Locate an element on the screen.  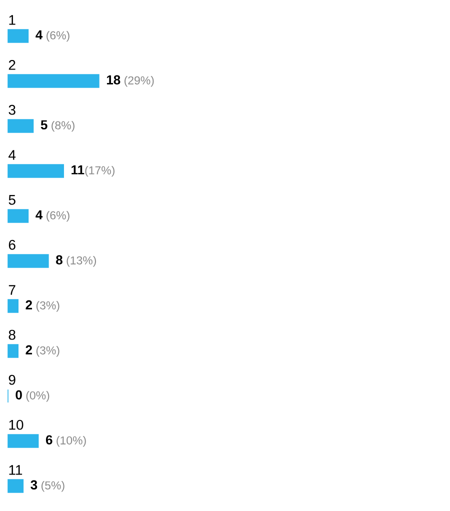
data-label: 18 (29%) is located at coordinates (130, 81).